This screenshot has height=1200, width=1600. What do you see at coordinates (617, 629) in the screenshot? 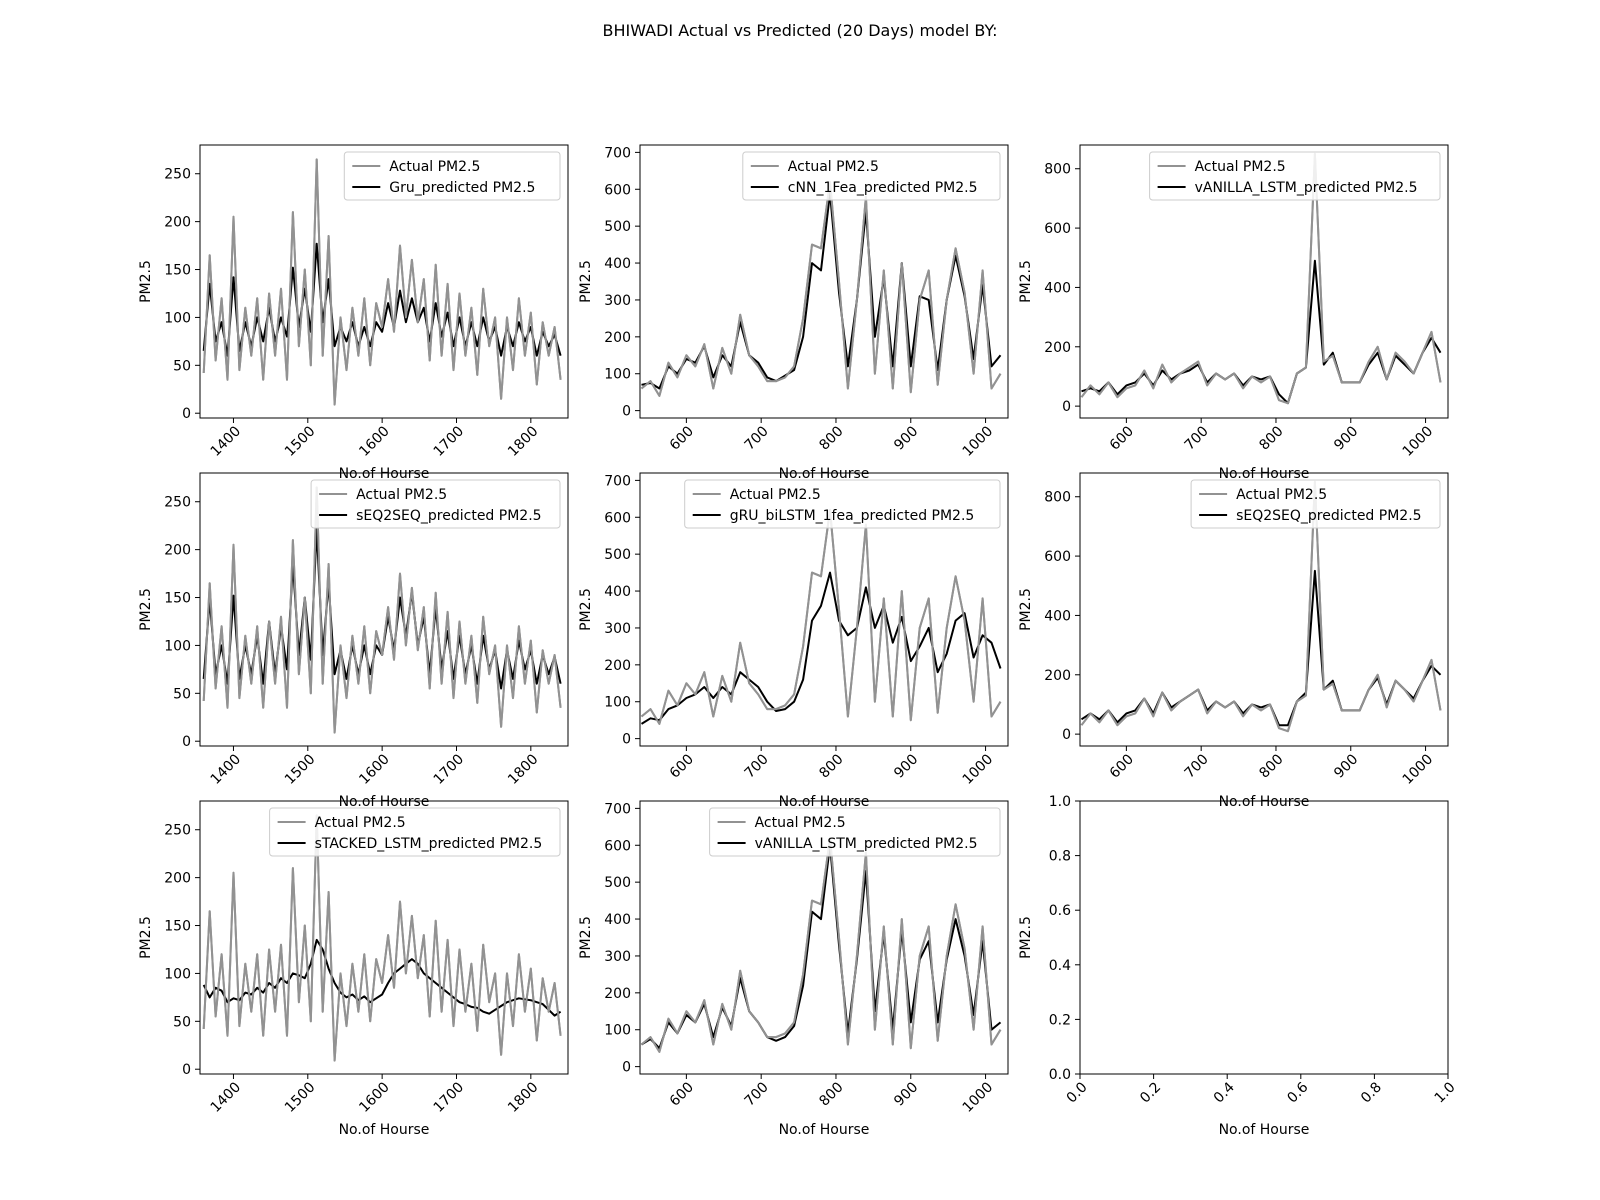
I see `y-tick-label: 300` at bounding box center [617, 629].